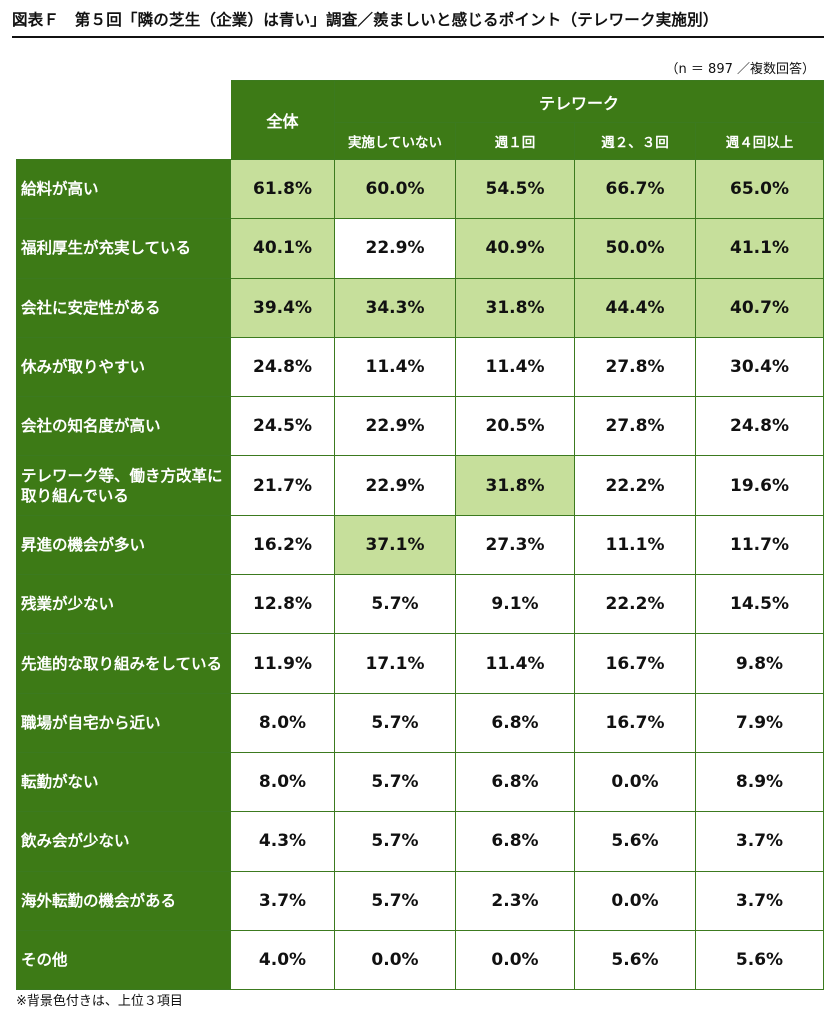 Image resolution: width=837 pixels, height=1024 pixels. I want to click on value-cell: 65.0%, so click(759, 189).